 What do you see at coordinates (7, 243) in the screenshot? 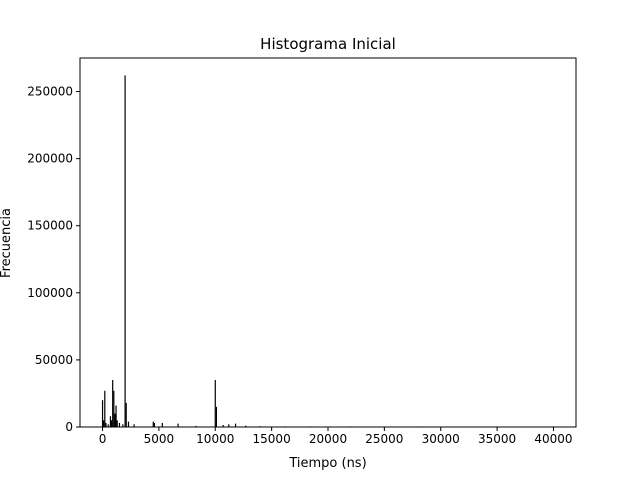
I see `y-axis-label: Frecuencia` at bounding box center [7, 243].